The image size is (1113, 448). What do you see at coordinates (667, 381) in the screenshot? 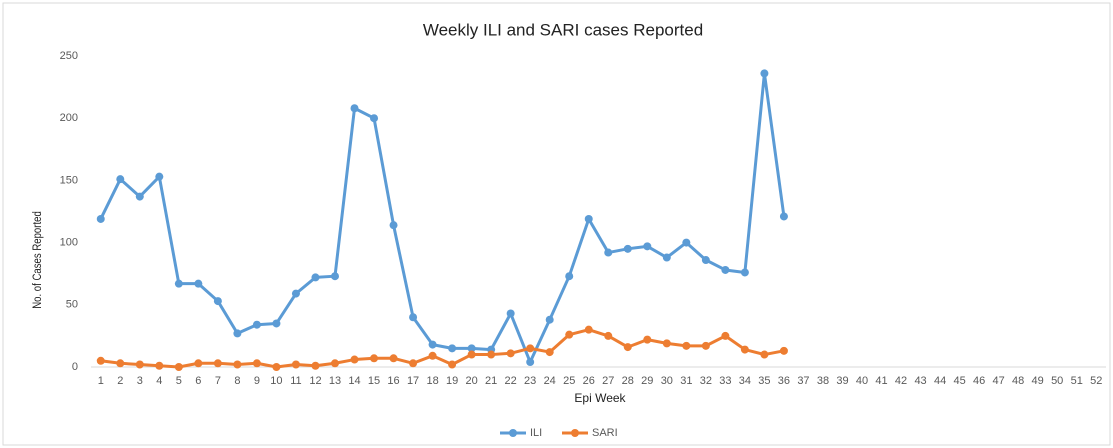
I see `x-tick-label: 30` at bounding box center [667, 381].